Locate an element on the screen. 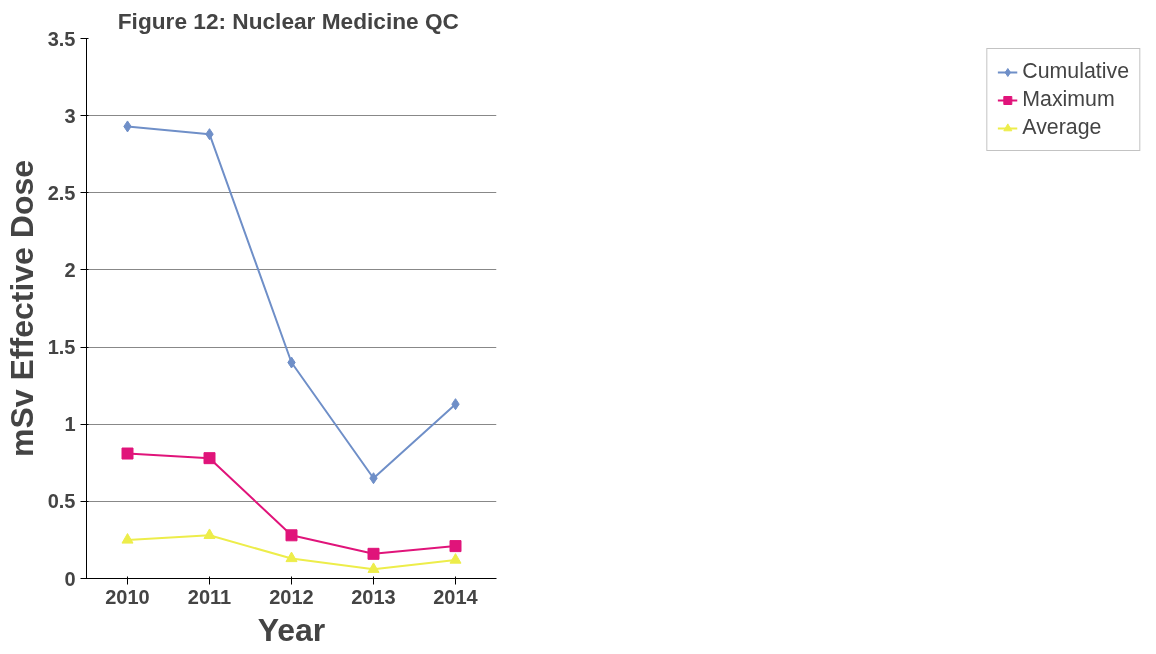 This screenshot has width=1156, height=654. x-tick-label: 2014 is located at coordinates (456, 596).